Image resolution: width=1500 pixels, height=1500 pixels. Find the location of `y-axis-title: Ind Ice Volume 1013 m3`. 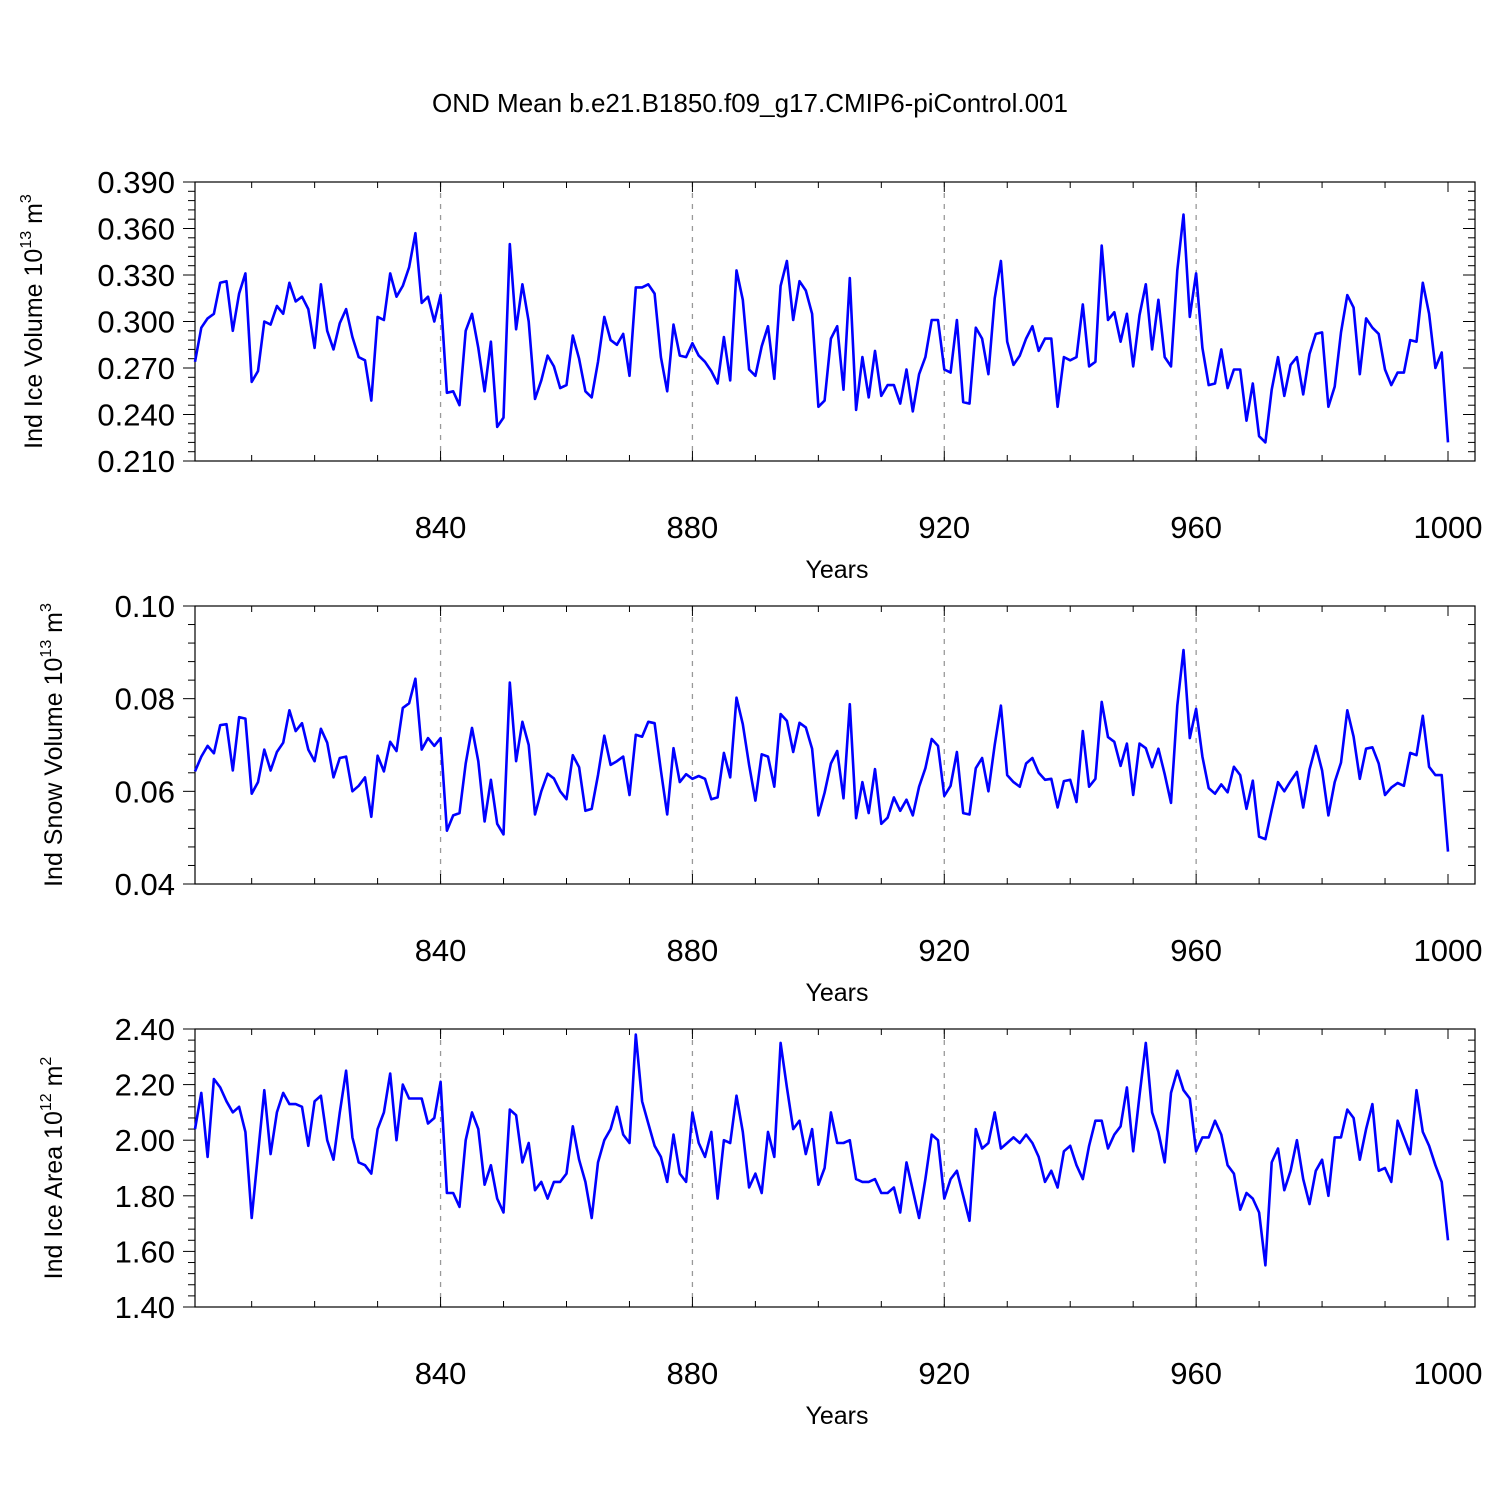

y-axis-title: Ind Ice Volume 1013 m3 is located at coordinates (33, 321).